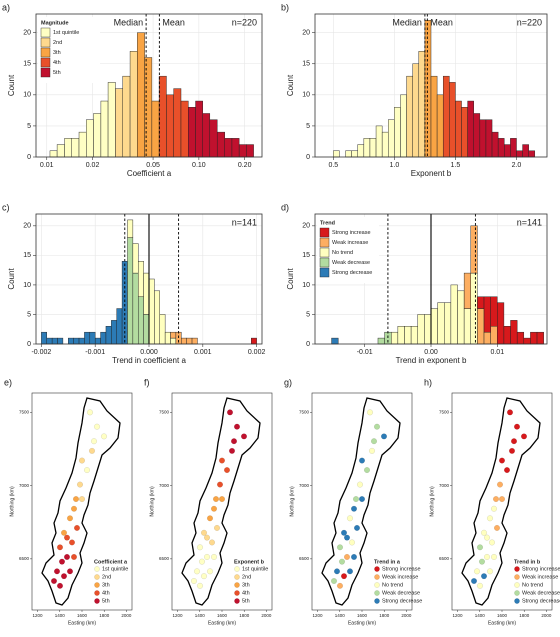 This screenshot has width=560, height=637. I want to click on x-tick-label: 1.5, so click(456, 165).